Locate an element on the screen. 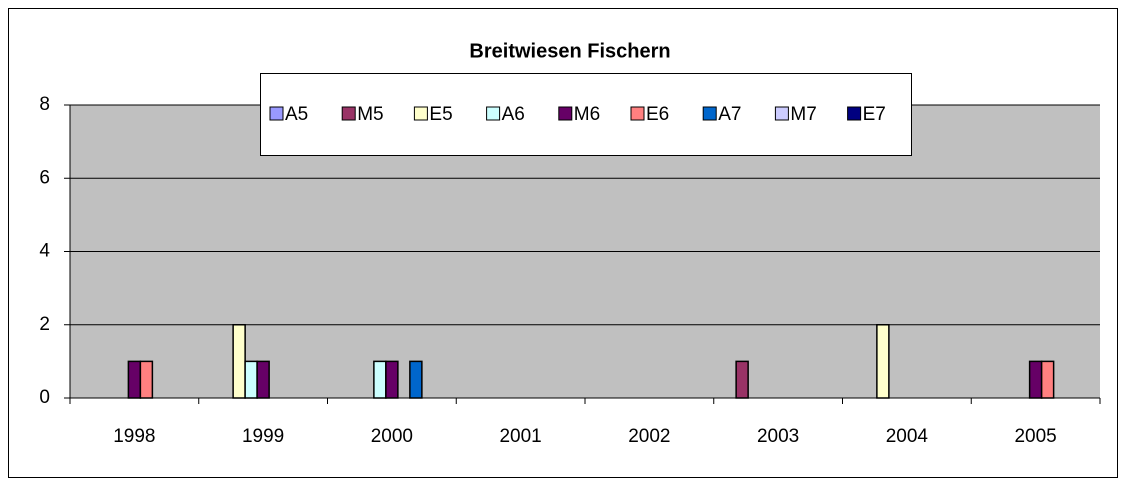 The width and height of the screenshot is (1126, 491). x-tick-label: 1999 is located at coordinates (263, 436).